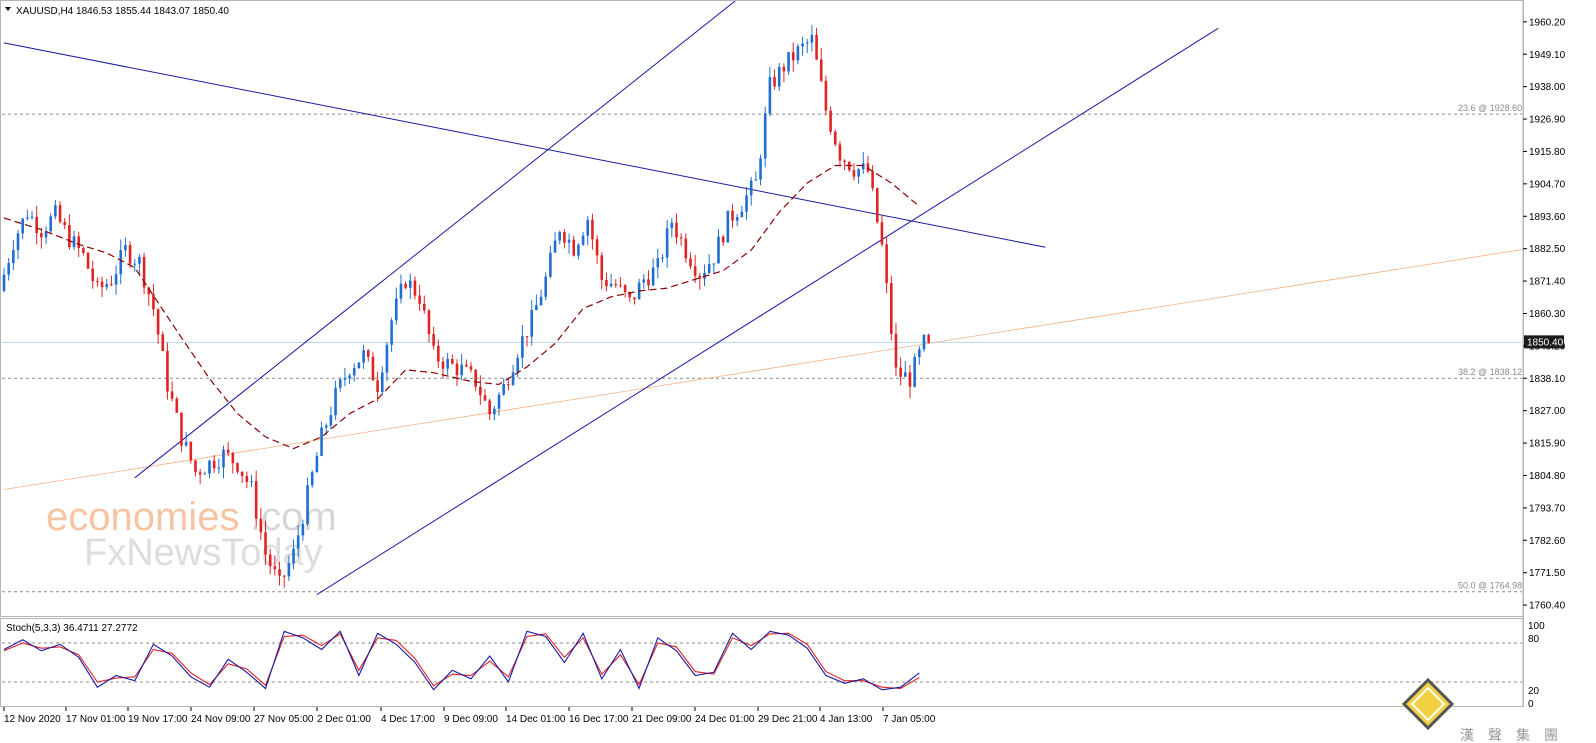  Describe the element at coordinates (1534, 691) in the screenshot. I see `stoch-level-20: 20` at that location.